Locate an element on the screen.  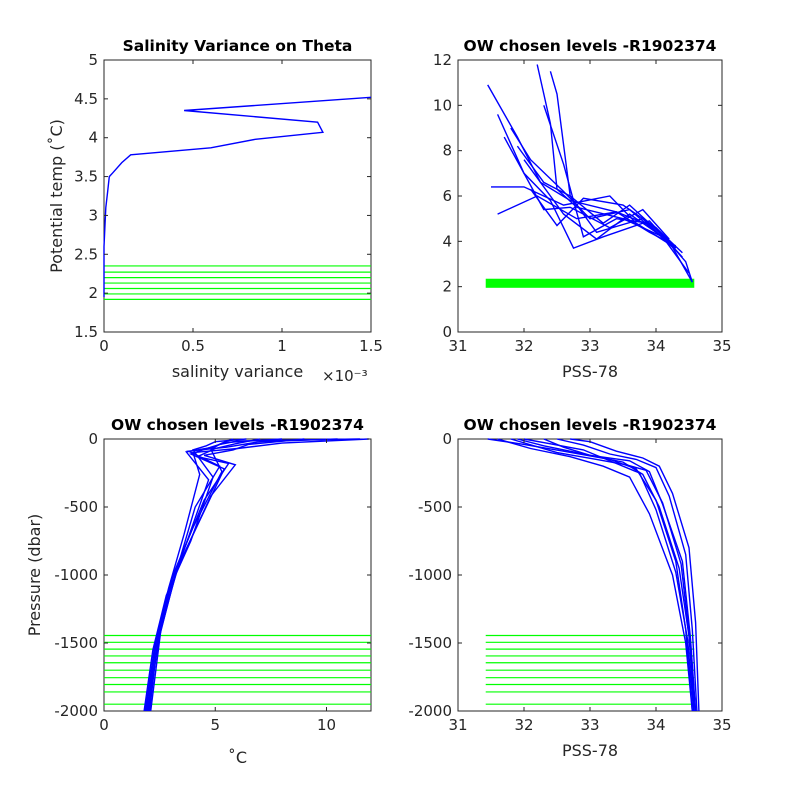
x-axis-exponent: ×10⁻³ is located at coordinates (345, 376).